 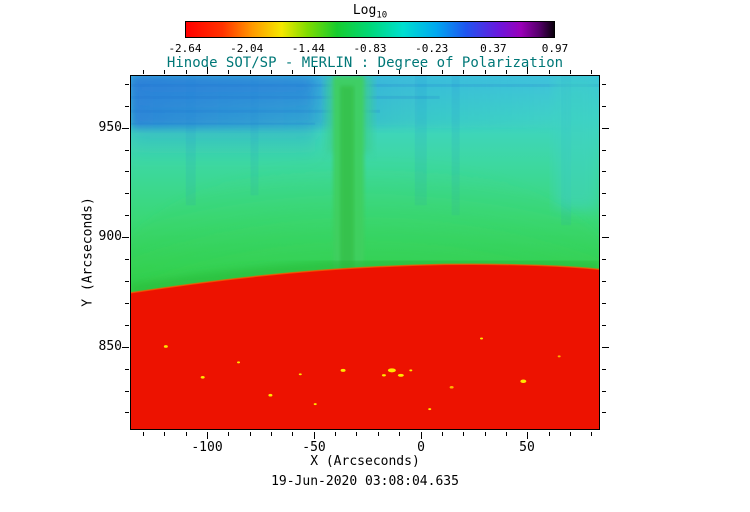 I want to click on colorbar-tick-label: -2.04, so click(x=247, y=48).